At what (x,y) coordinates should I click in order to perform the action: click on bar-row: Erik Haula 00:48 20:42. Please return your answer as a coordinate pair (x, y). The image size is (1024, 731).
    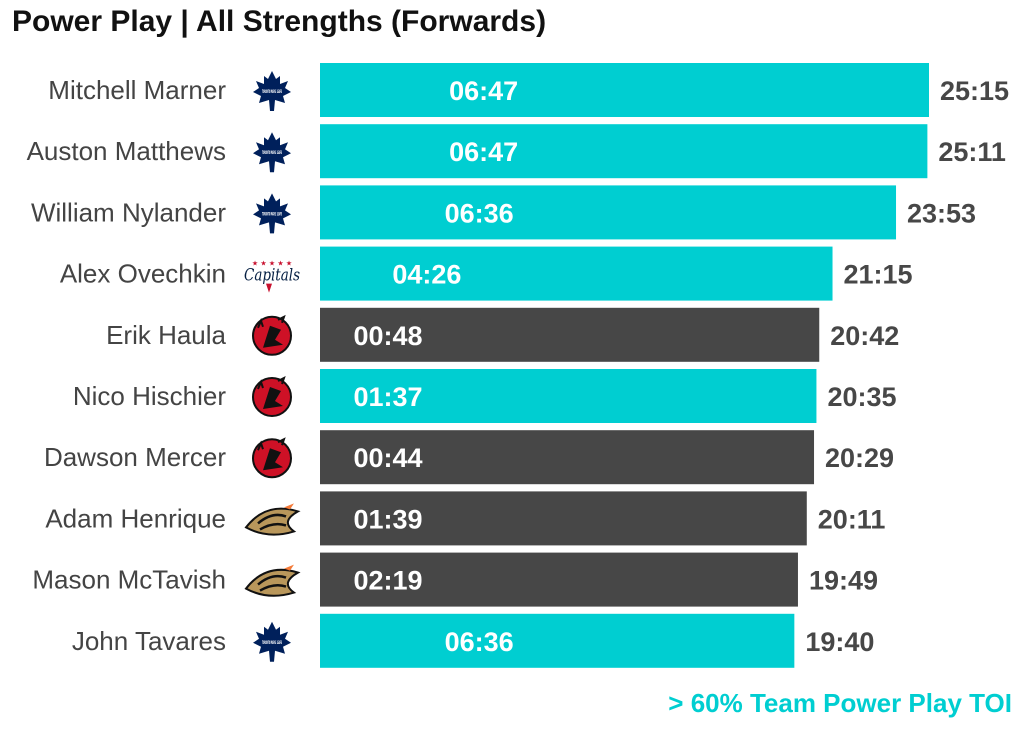
    Looking at the image, I should click on (502, 334).